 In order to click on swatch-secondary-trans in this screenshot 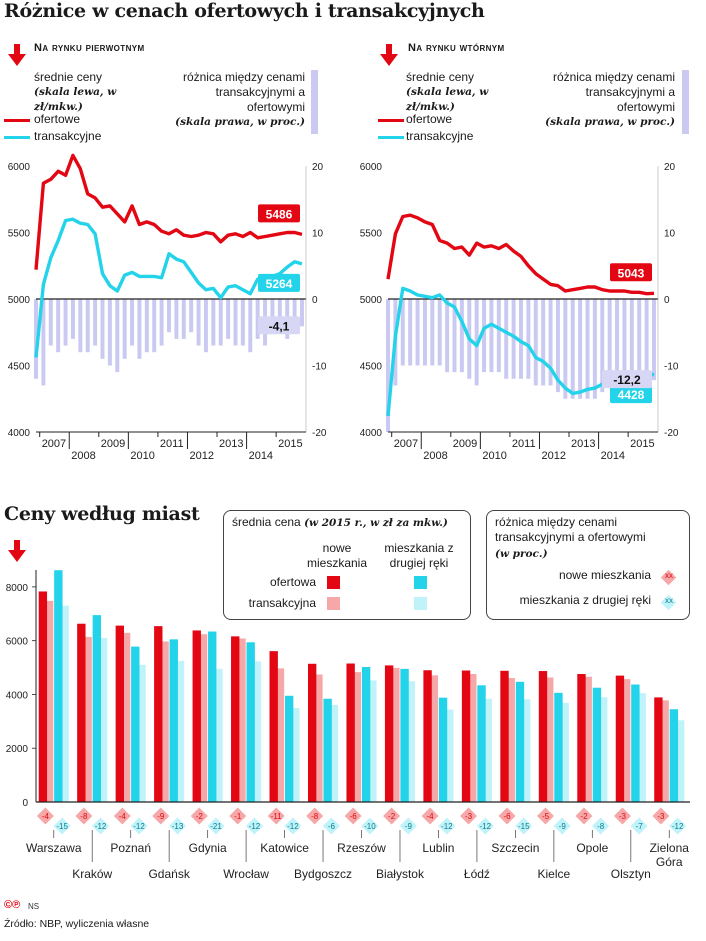, I will do `click(420, 603)`.